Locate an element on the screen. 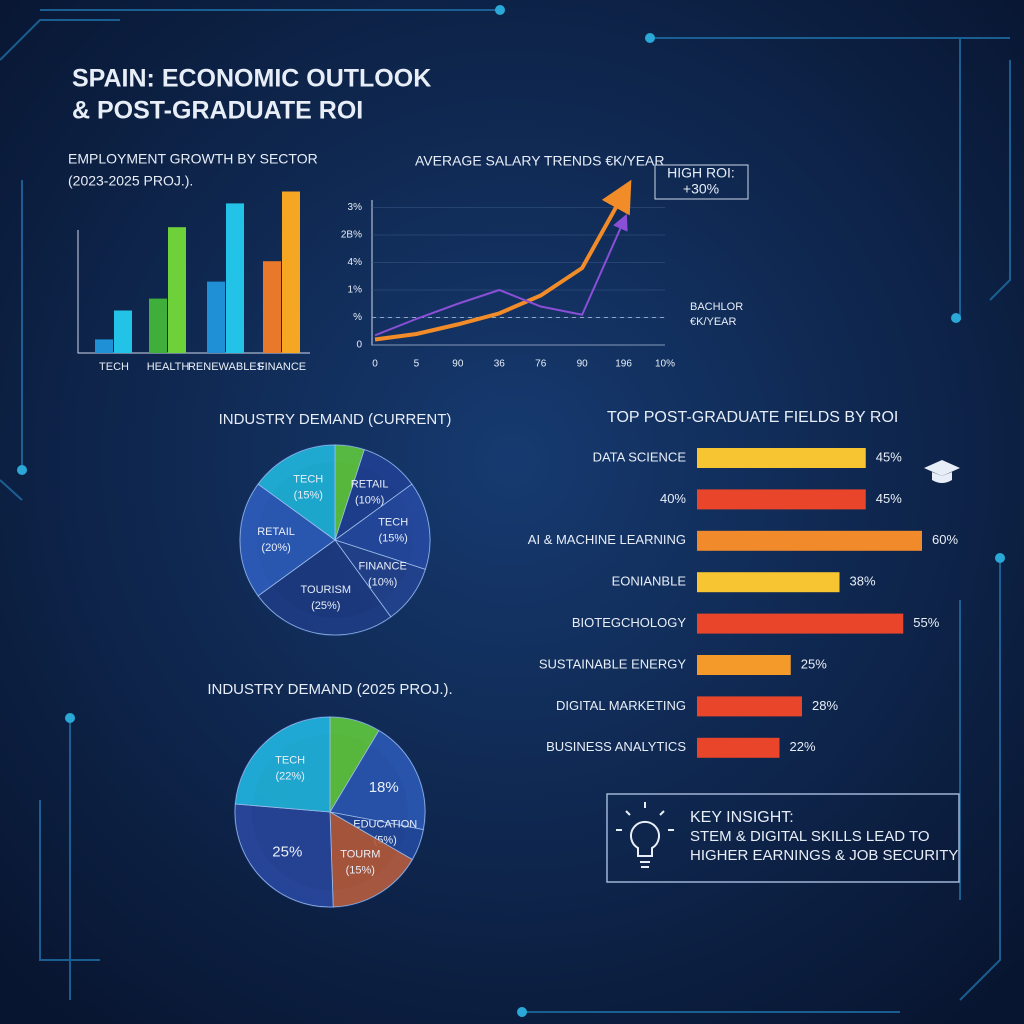  chart-subtitle: (2023-2025 PROJ.). is located at coordinates (130, 181).